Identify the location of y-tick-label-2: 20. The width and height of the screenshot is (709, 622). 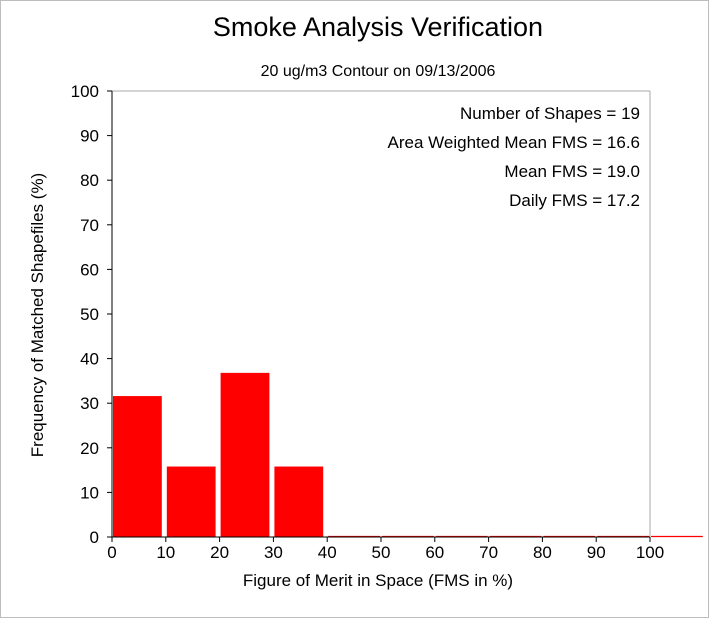
(89, 448).